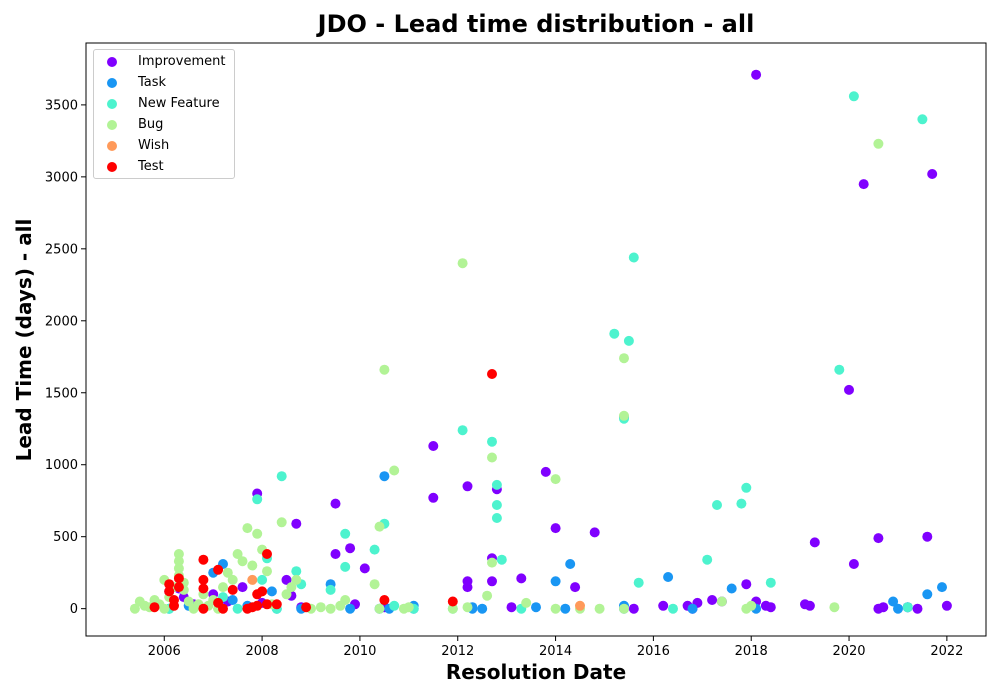 Image resolution: width=1000 pixels, height=700 pixels. Describe the element at coordinates (152, 82) in the screenshot. I see `legend-label-1: Task` at that location.